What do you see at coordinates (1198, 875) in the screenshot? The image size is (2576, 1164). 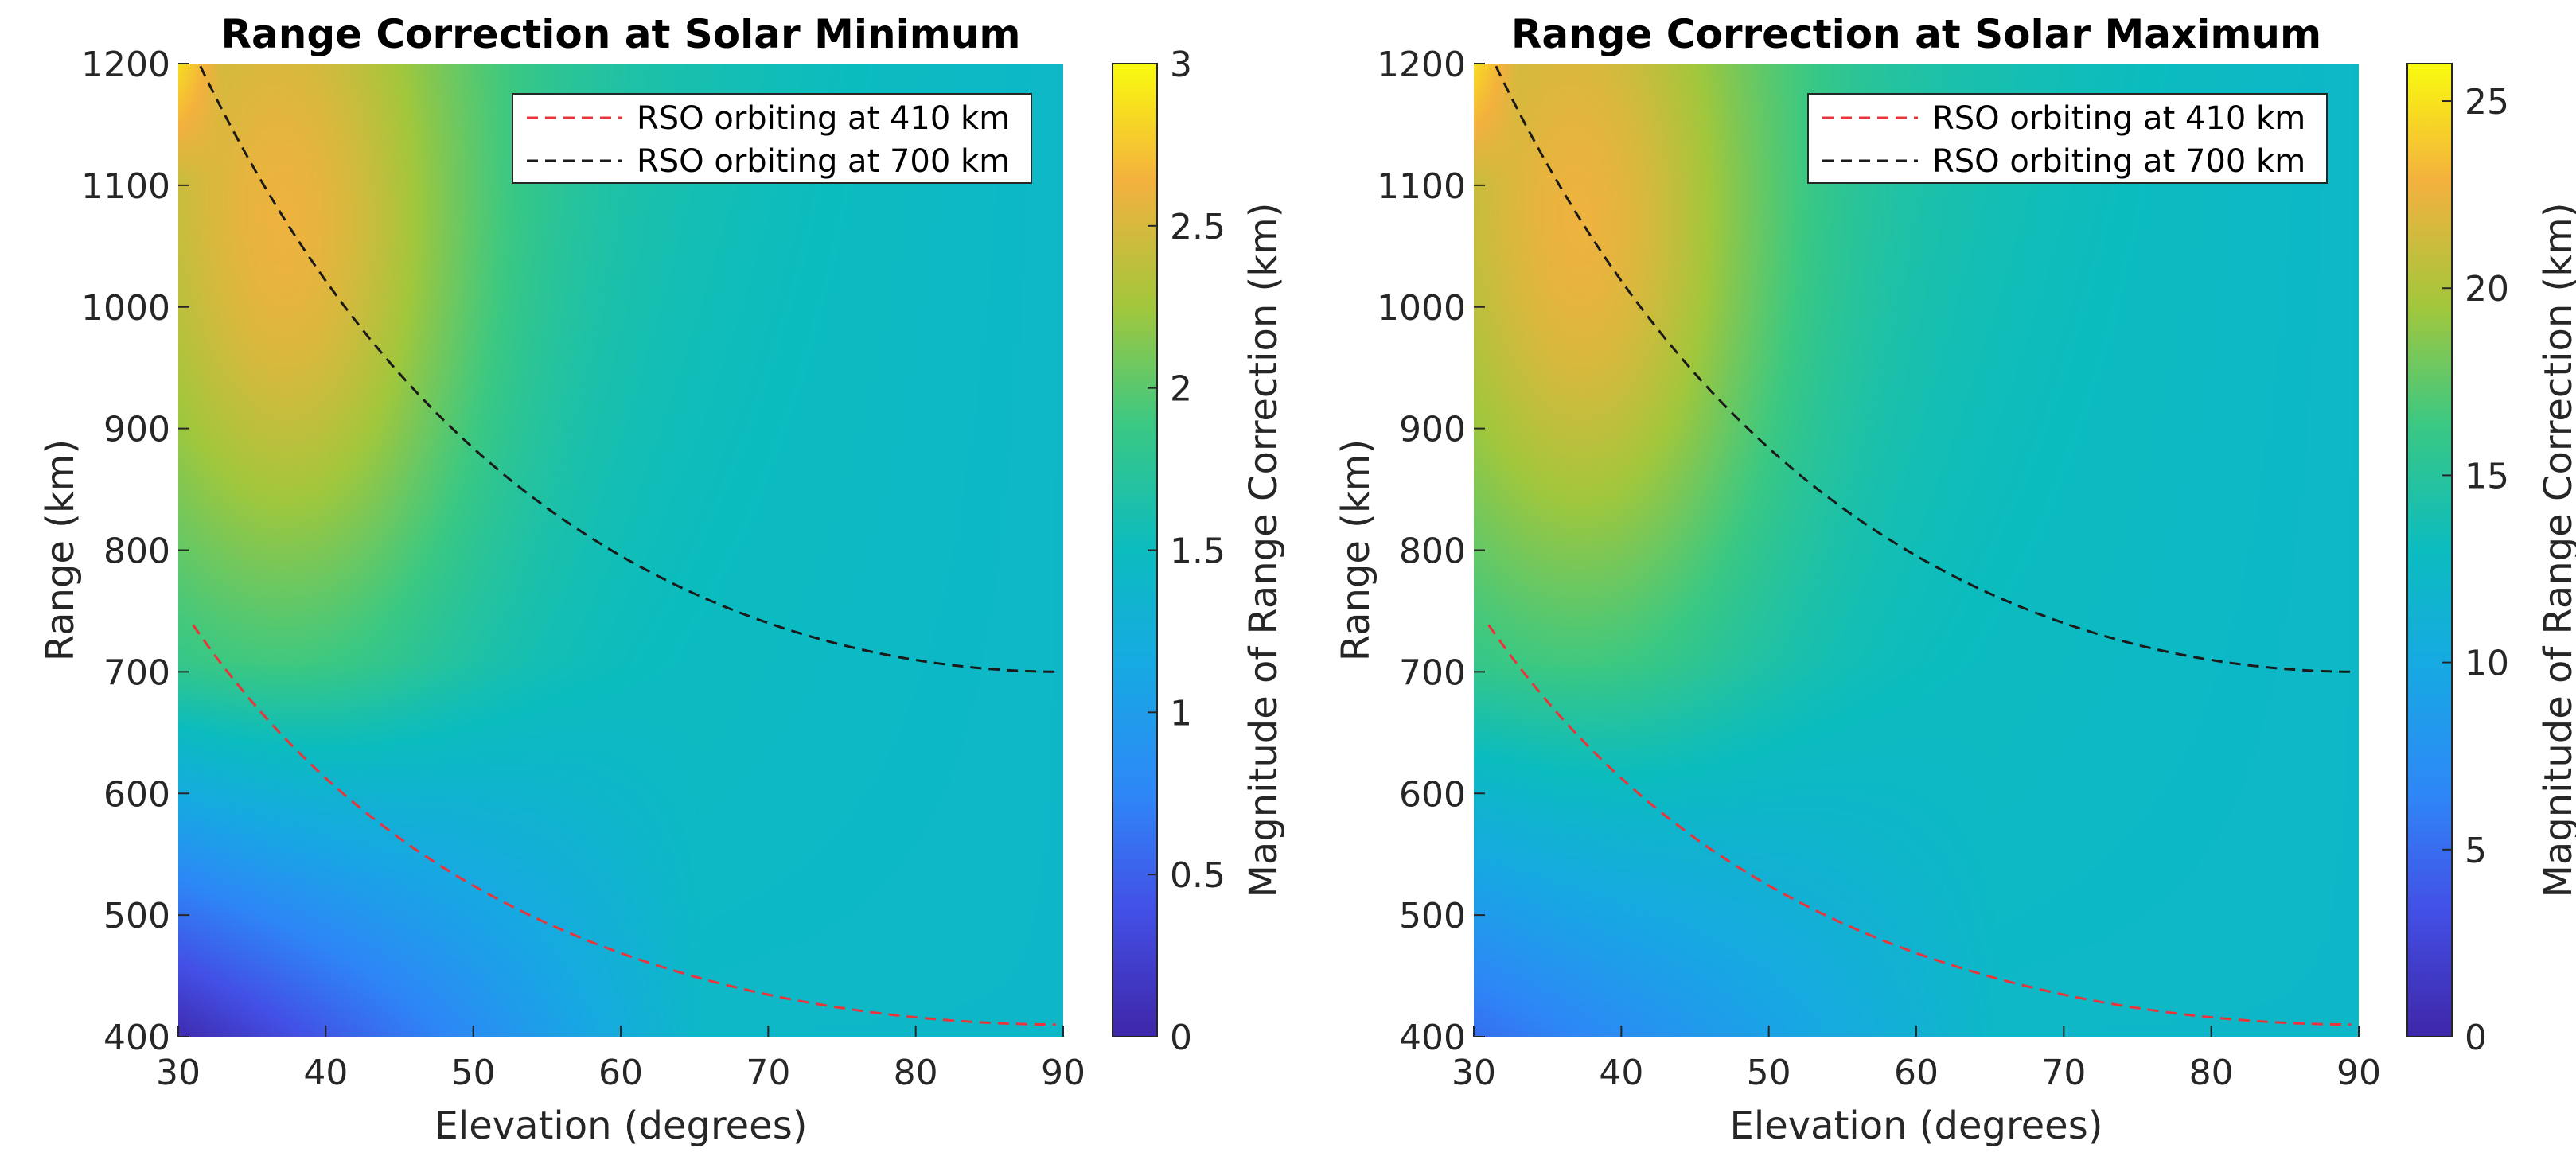 I see `colorbar-tick-label: 0.5` at bounding box center [1198, 875].